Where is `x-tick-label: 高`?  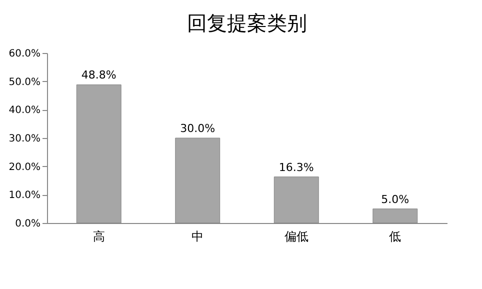 x-tick-label: 高 is located at coordinates (98, 237).